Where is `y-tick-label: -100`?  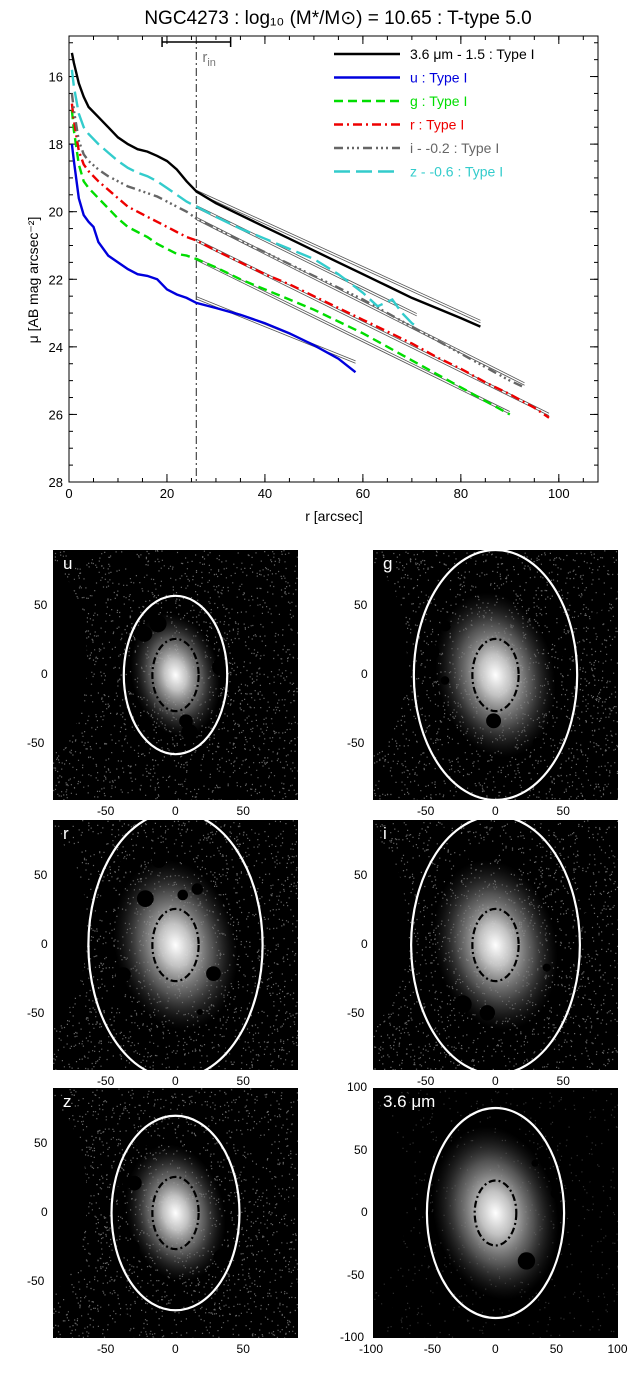 y-tick-label: -100 is located at coordinates (352, 1337).